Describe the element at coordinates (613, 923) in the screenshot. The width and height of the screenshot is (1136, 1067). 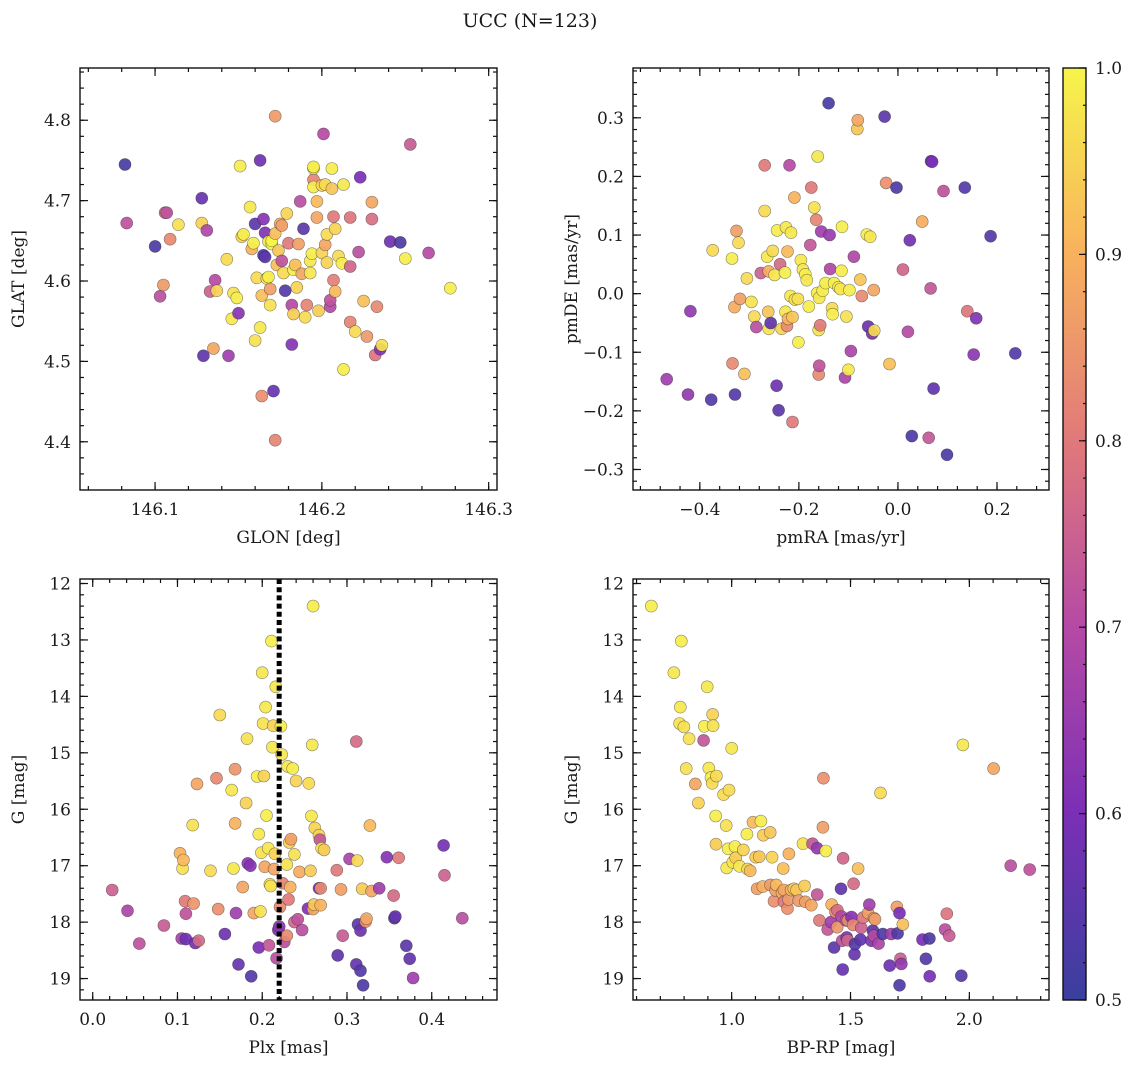
I see `y-tick-label: 18` at that location.